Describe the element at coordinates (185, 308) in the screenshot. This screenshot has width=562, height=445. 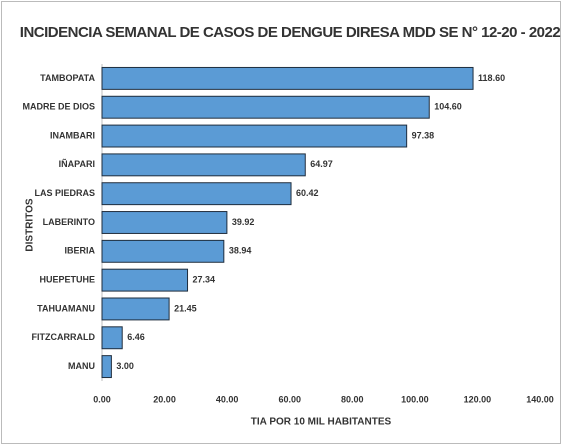
I see `value-label: 21.45` at that location.